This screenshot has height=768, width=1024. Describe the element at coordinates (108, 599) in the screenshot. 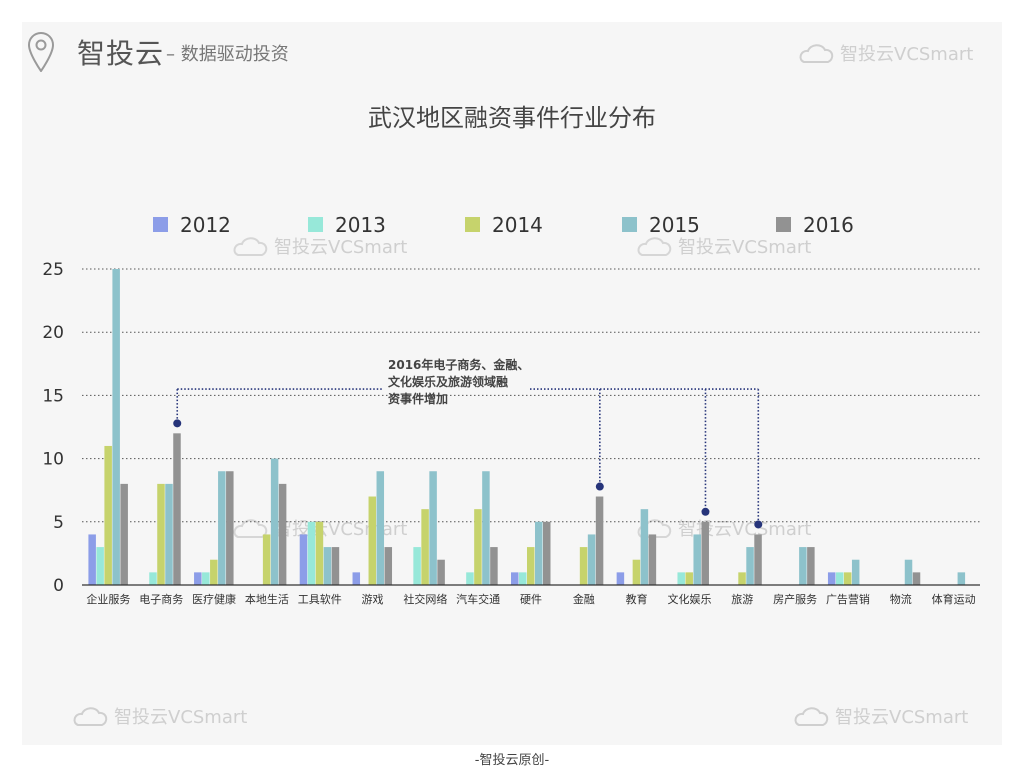

I see `x-tick-label: 企业服务` at that location.